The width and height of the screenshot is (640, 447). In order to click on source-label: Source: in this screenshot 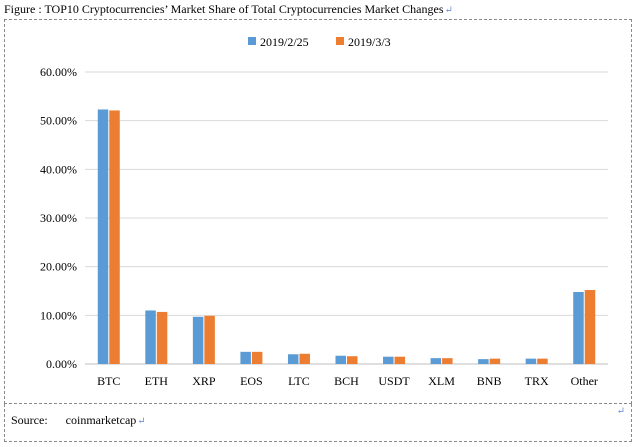, I will do `click(29, 420)`.